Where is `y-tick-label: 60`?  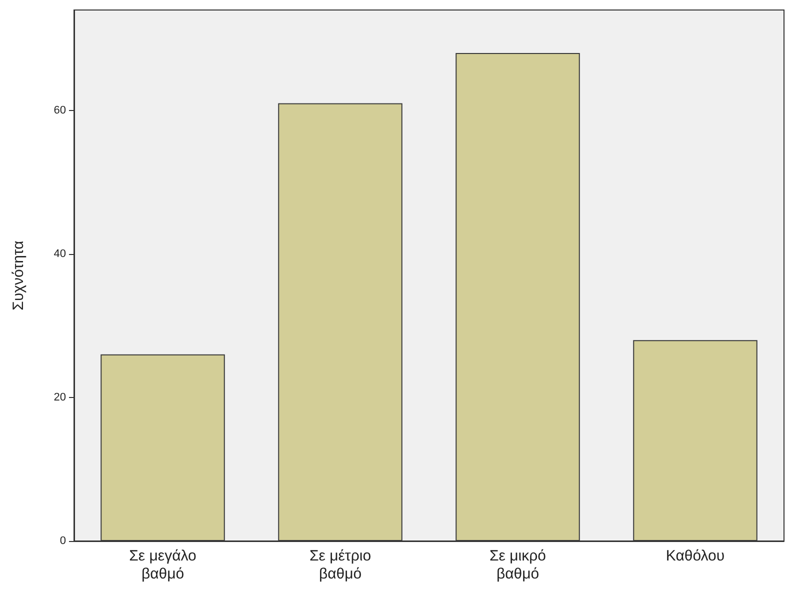 y-tick-label: 60 is located at coordinates (60, 110).